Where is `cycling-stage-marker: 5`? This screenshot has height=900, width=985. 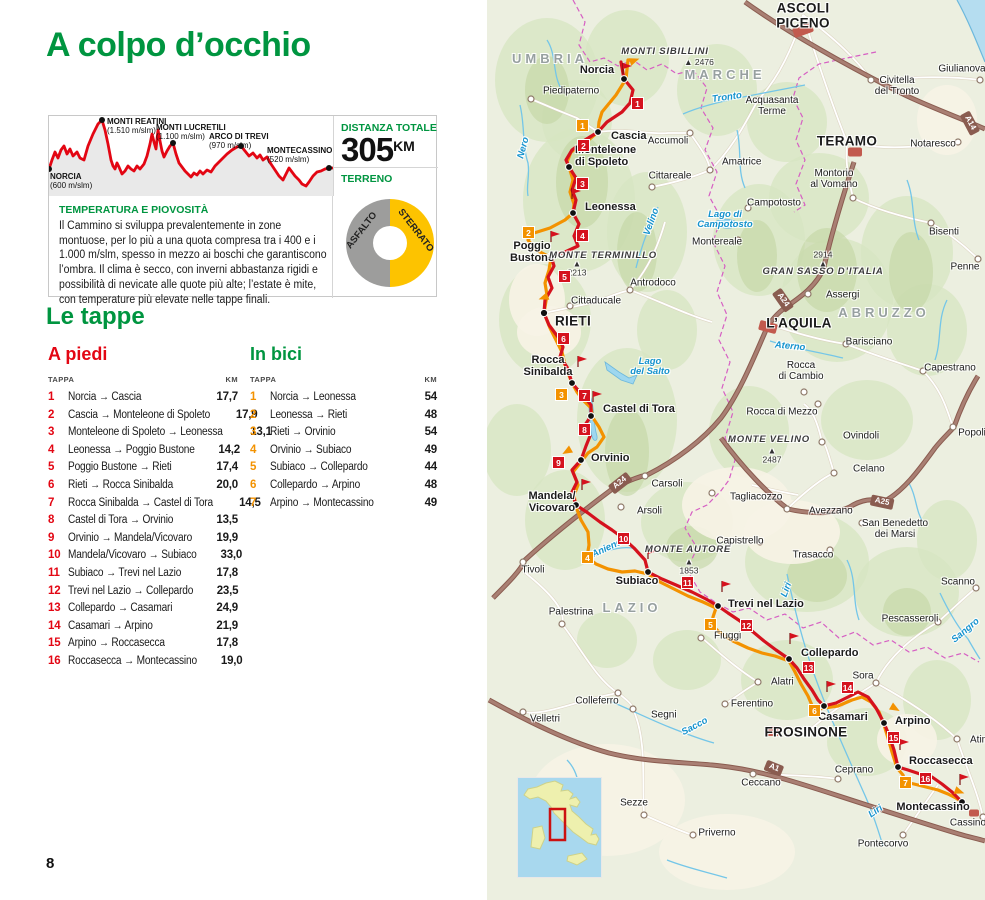
cycling-stage-marker: 5 is located at coordinates (710, 624).